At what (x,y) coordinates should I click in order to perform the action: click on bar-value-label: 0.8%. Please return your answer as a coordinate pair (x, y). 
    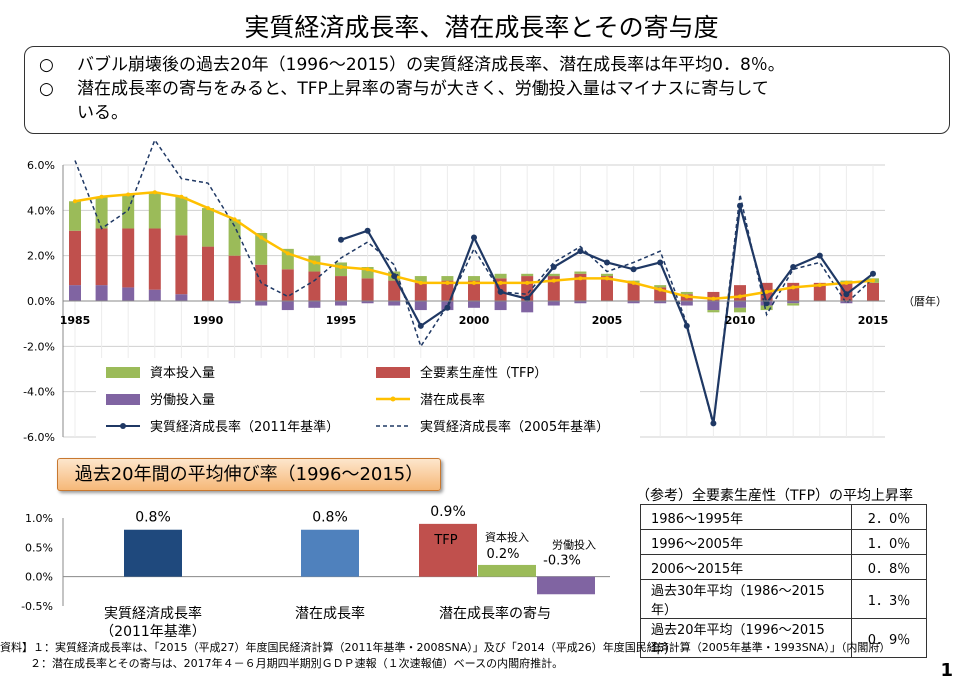
    Looking at the image, I should click on (330, 518).